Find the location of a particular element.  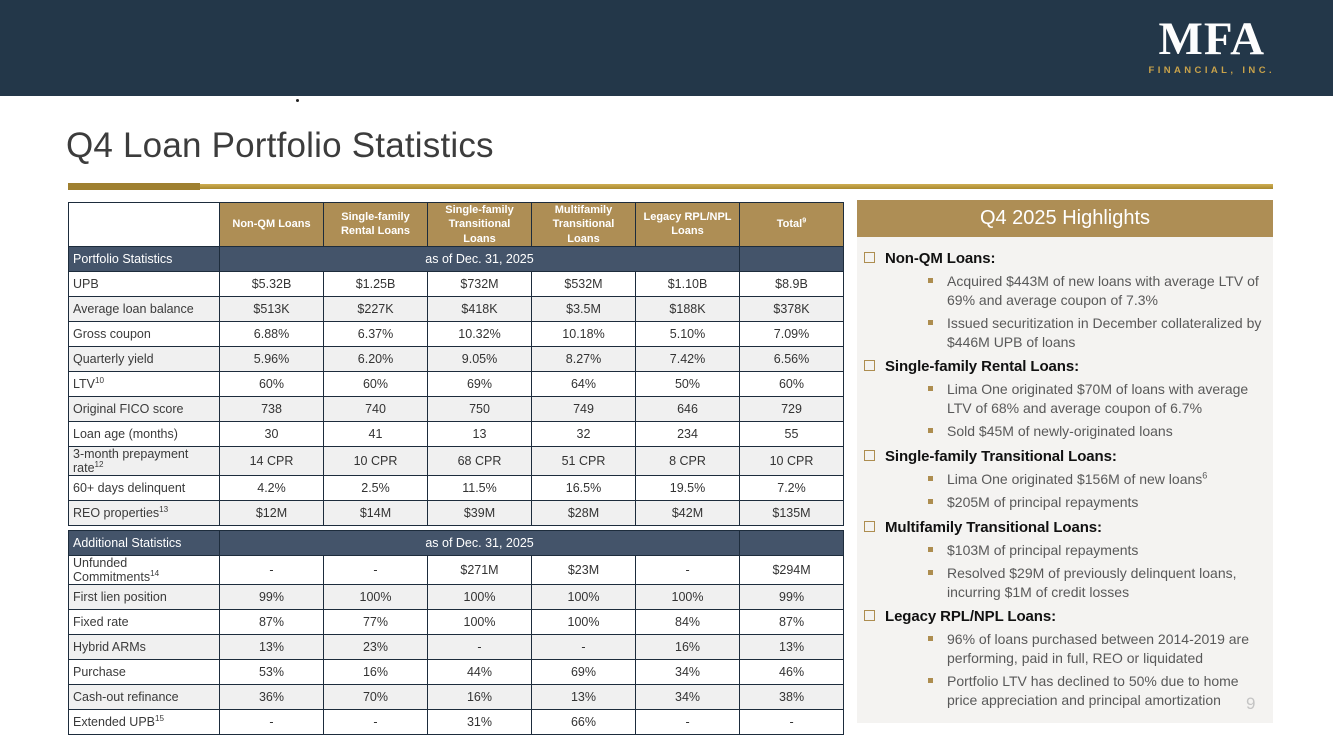

value-cell: 34% is located at coordinates (687, 697).